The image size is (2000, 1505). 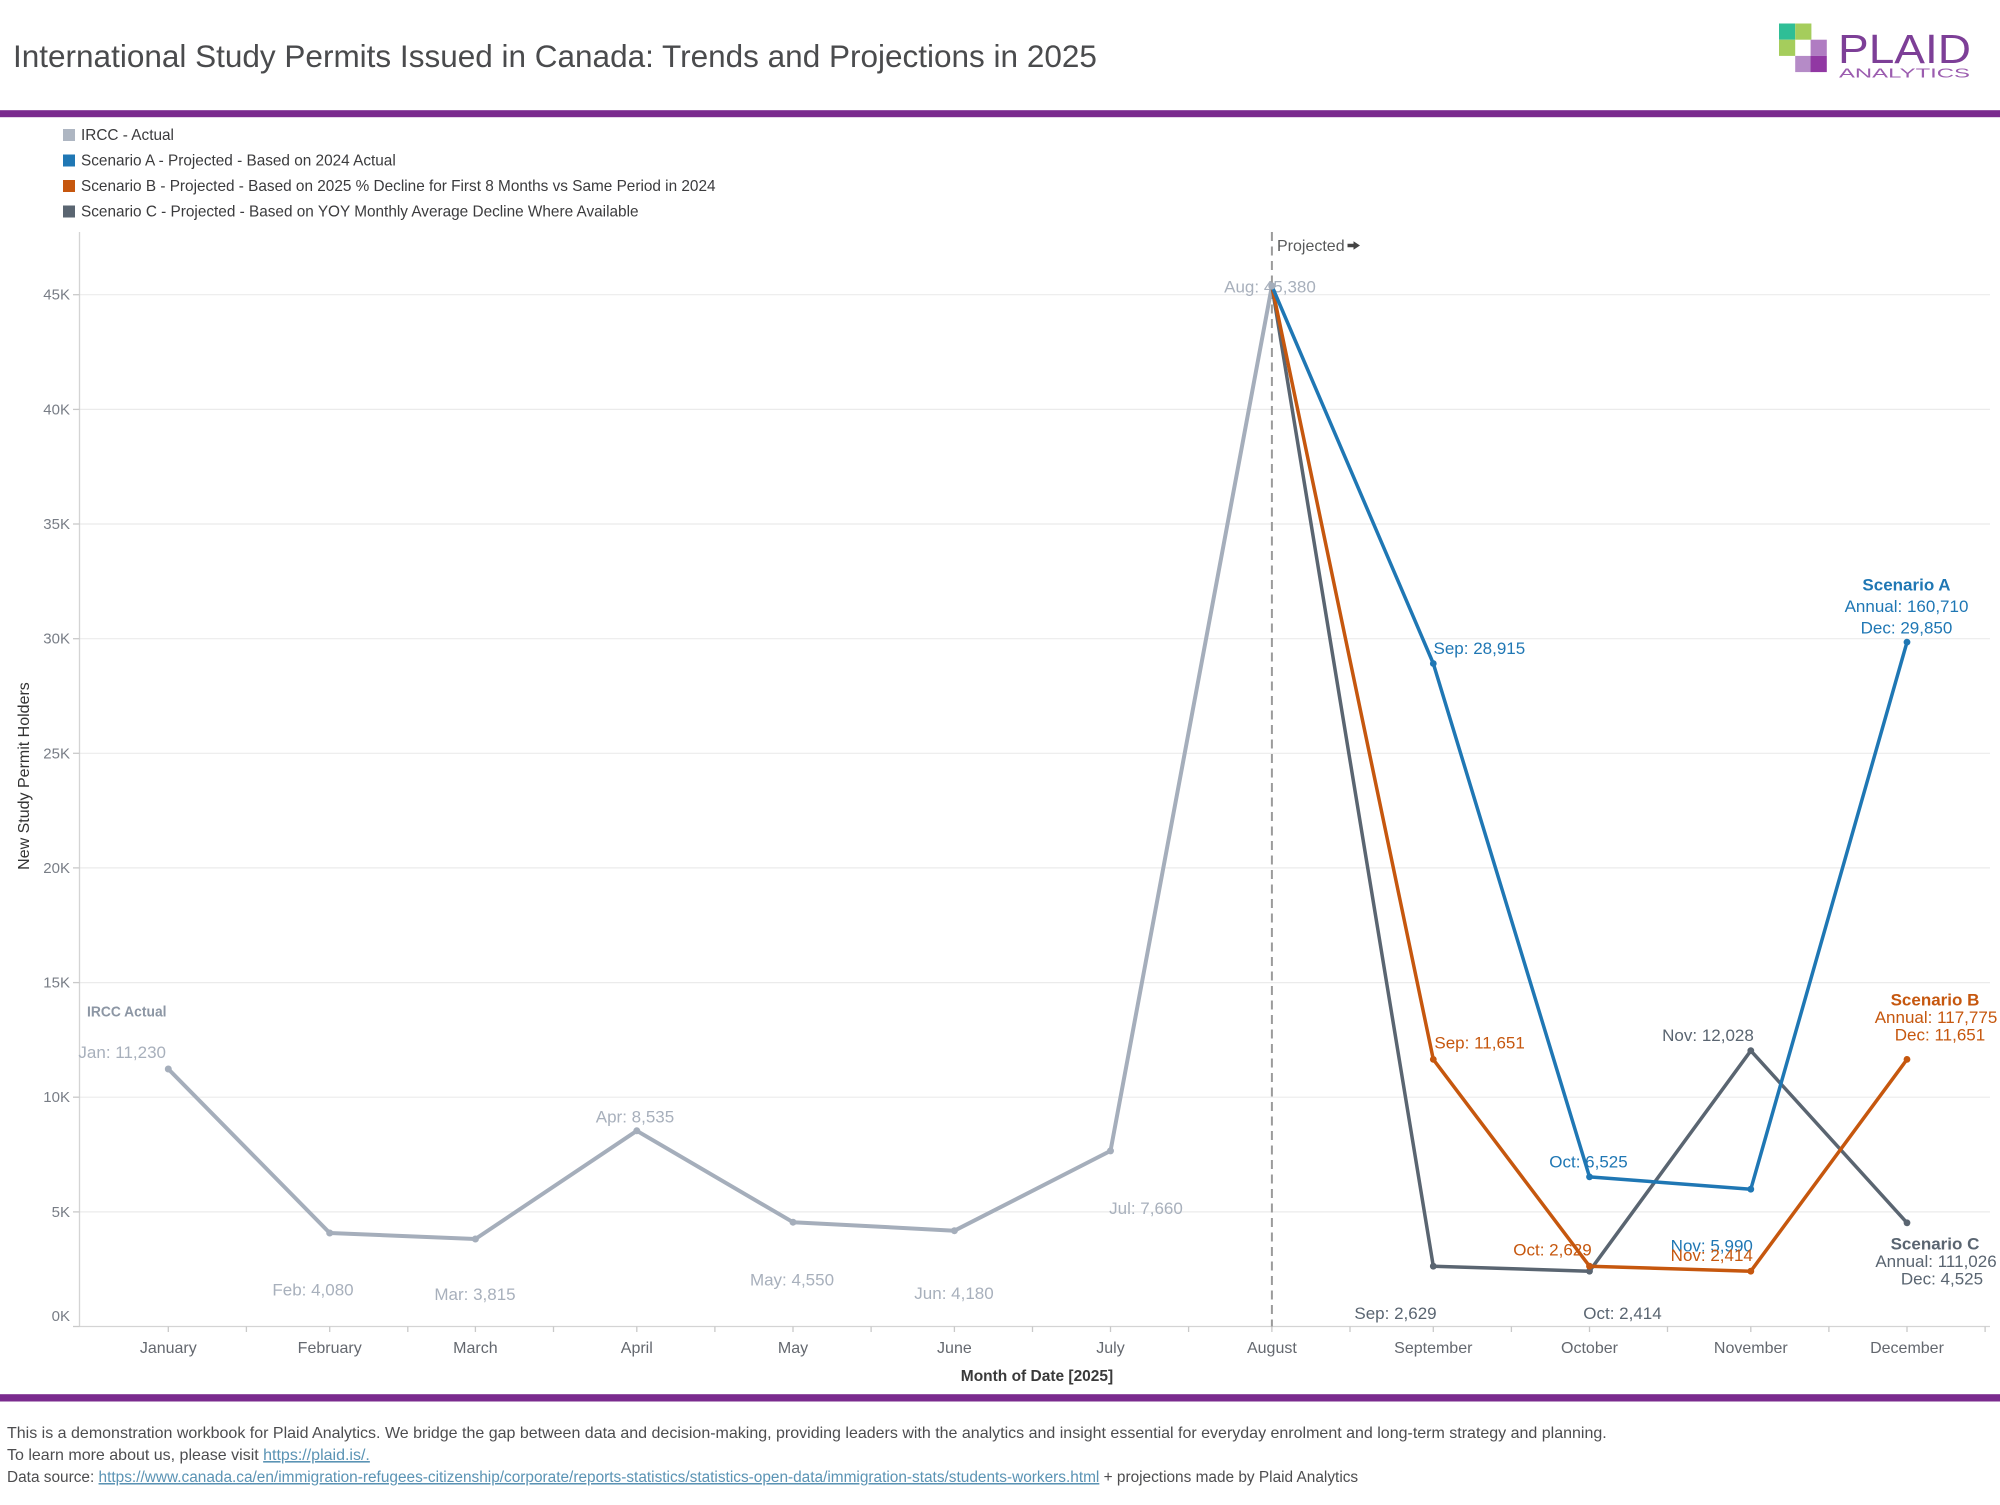 What do you see at coordinates (1479, 1043) in the screenshot?
I see `svg-text: Sep: 11,651` at bounding box center [1479, 1043].